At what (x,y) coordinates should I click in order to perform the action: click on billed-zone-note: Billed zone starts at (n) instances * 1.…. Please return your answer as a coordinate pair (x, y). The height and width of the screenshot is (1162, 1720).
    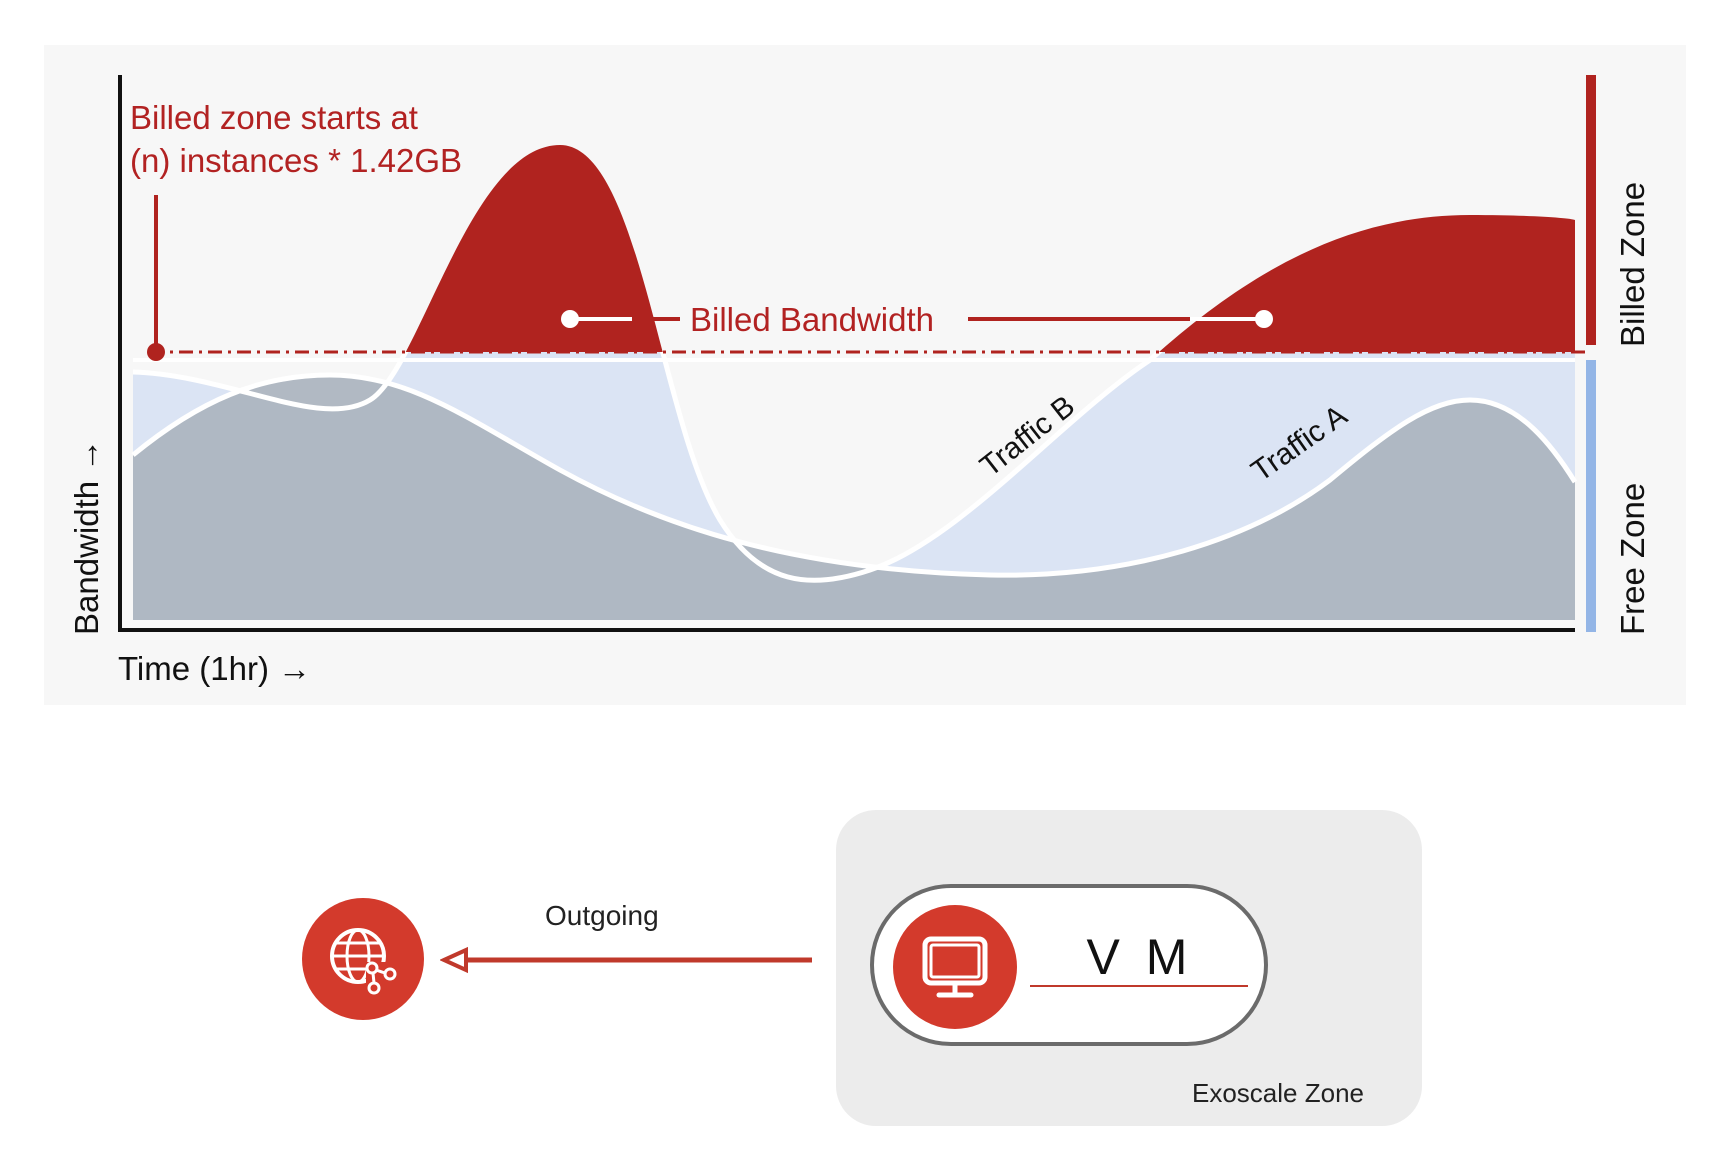
    Looking at the image, I should click on (296, 139).